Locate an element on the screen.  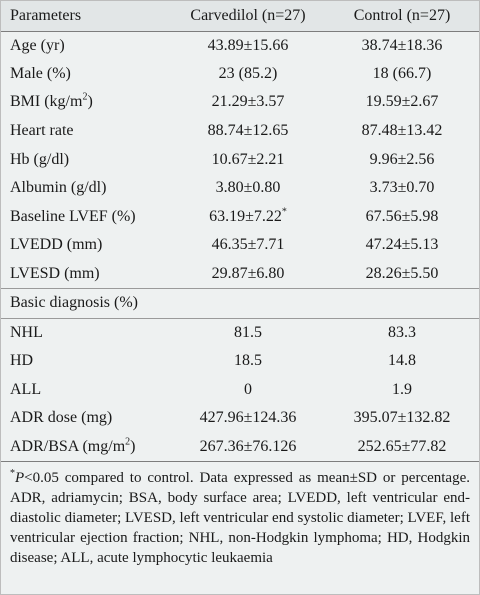
control-value: 1.9 is located at coordinates (402, 389).